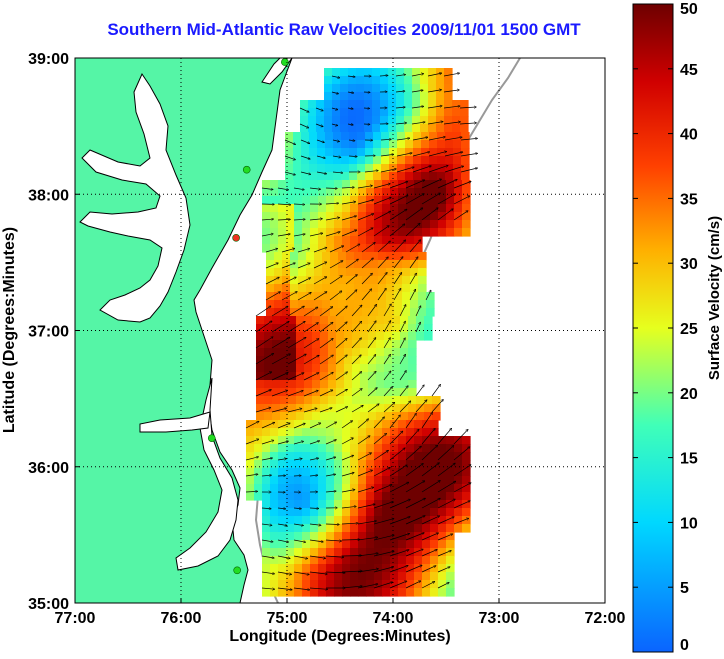 The height and width of the screenshot is (659, 724). I want to click on pamlico-sound, so click(207, 474).